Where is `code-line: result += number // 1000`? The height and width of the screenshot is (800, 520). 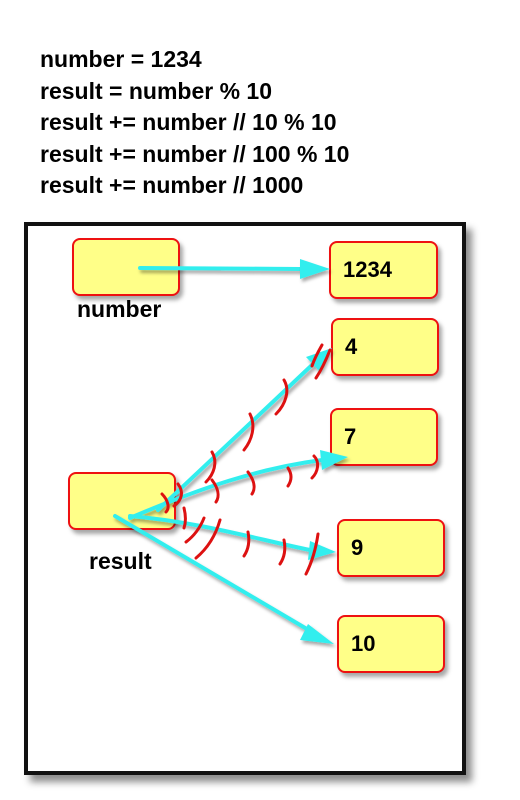 code-line: result += number // 1000 is located at coordinates (172, 185).